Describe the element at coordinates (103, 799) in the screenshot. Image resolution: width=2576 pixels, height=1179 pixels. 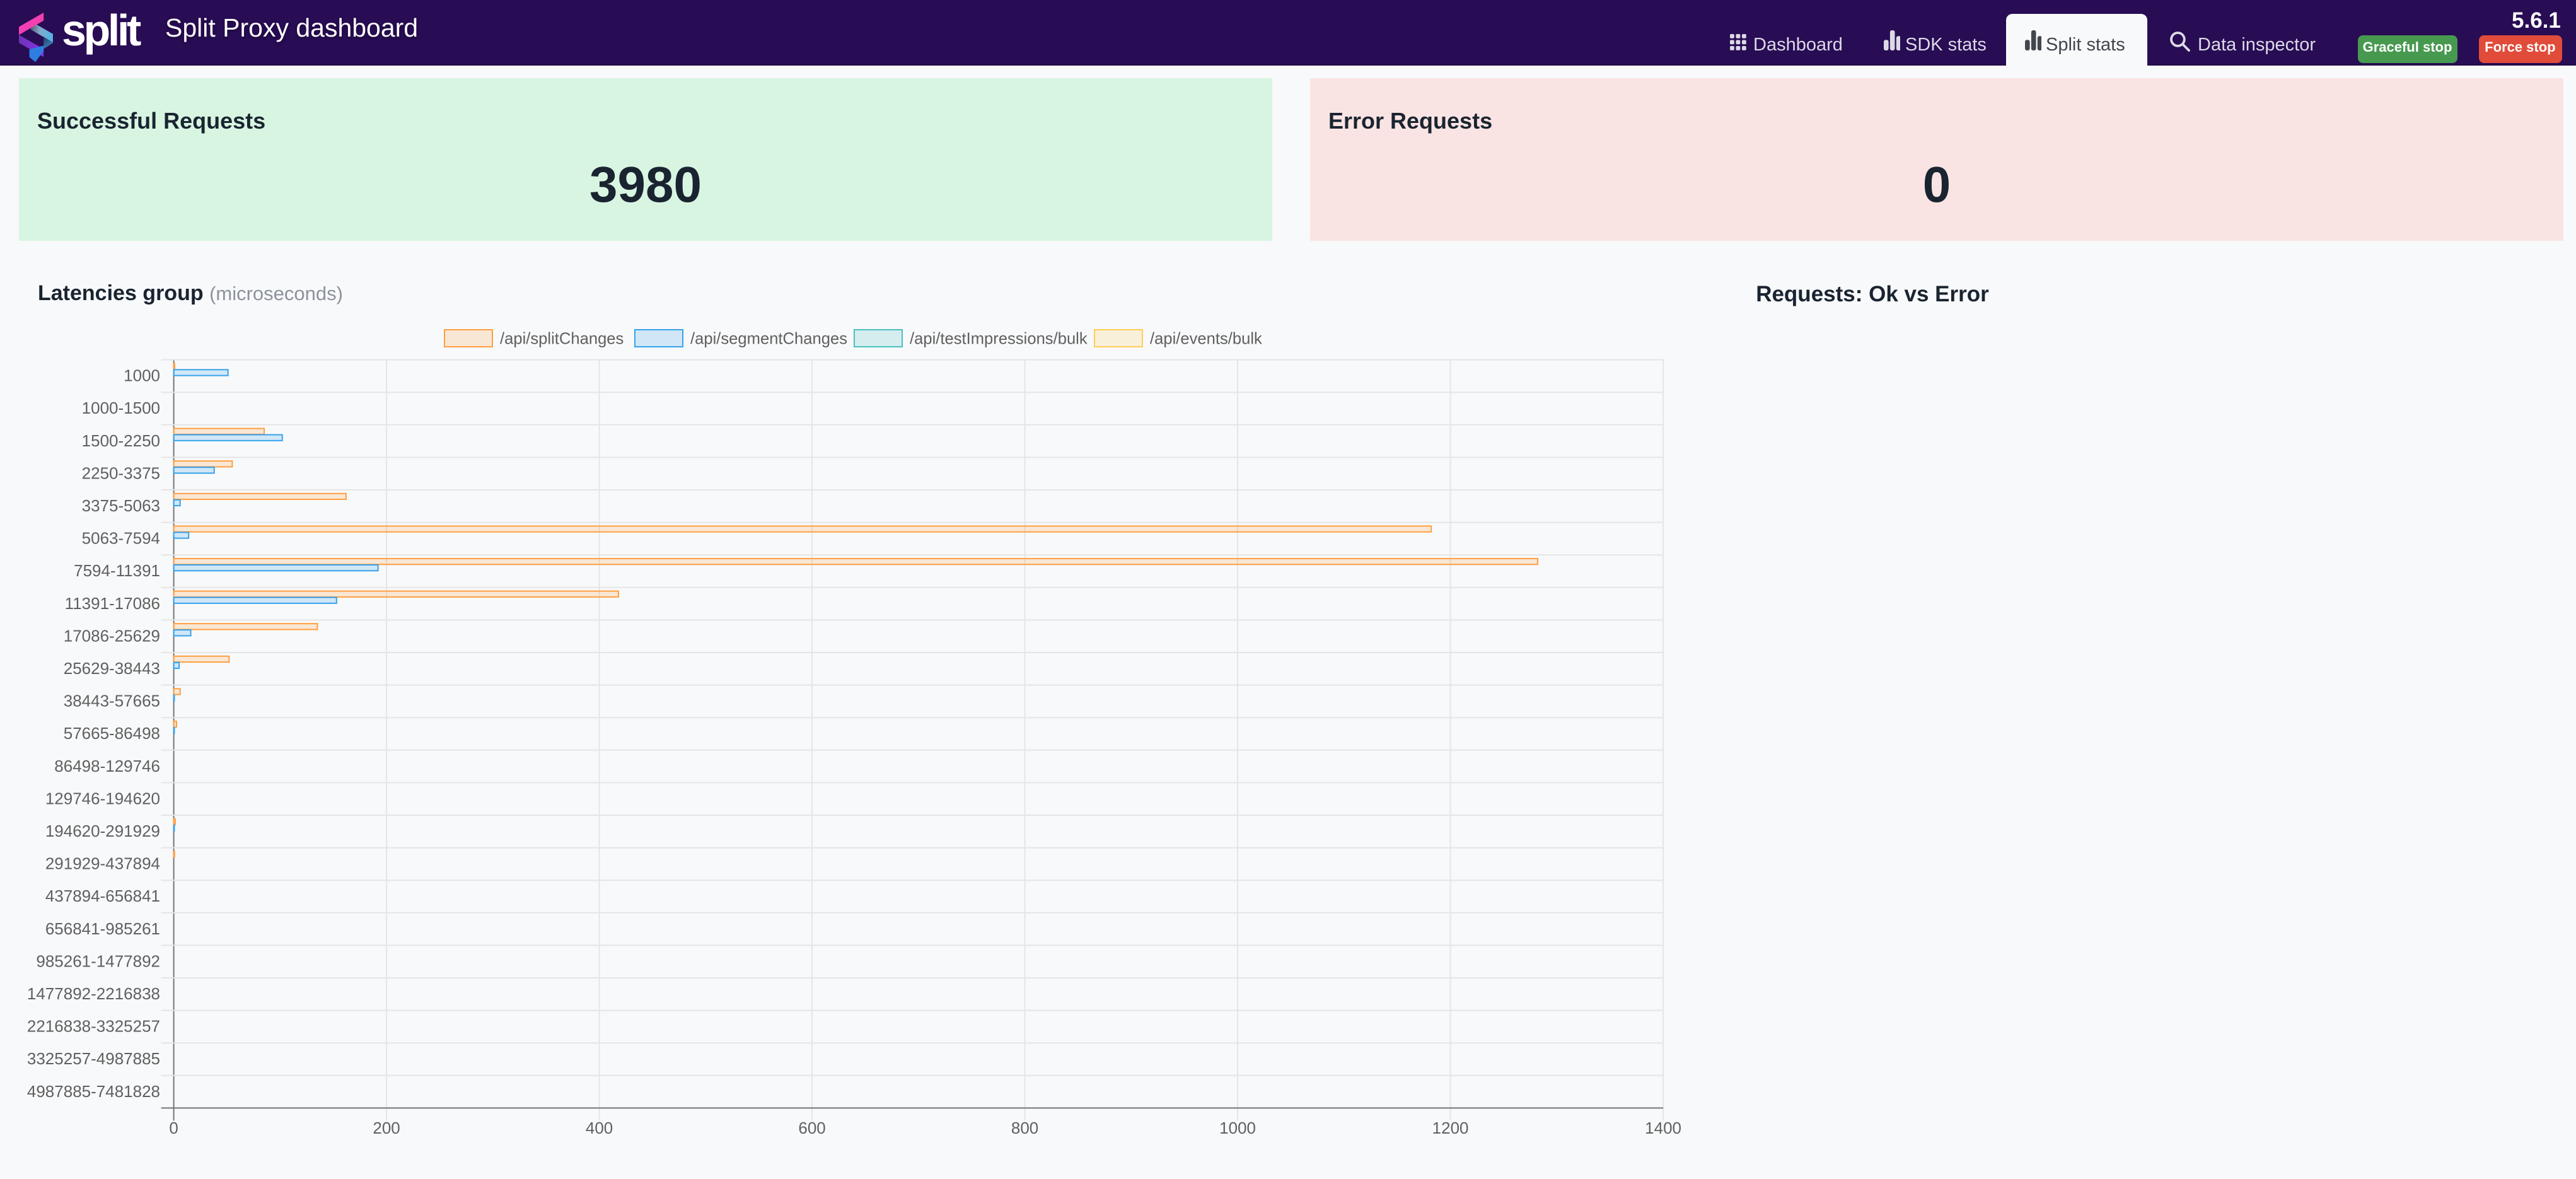
I see `svg-text: 129746-194620` at that location.